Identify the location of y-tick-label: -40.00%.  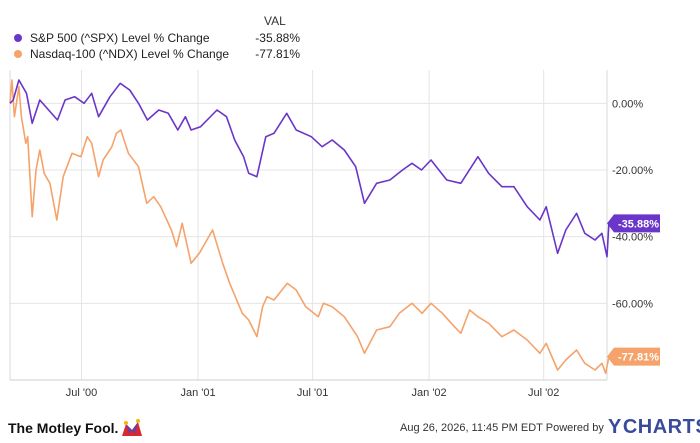
(632, 238).